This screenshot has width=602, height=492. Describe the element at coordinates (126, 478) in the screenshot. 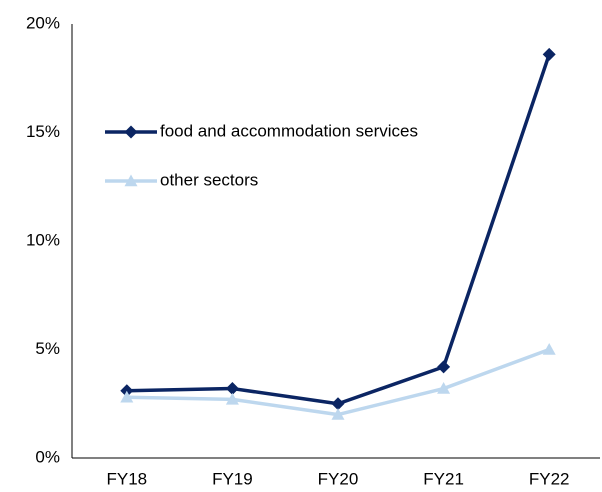

I see `x-tick-label: FY18` at that location.